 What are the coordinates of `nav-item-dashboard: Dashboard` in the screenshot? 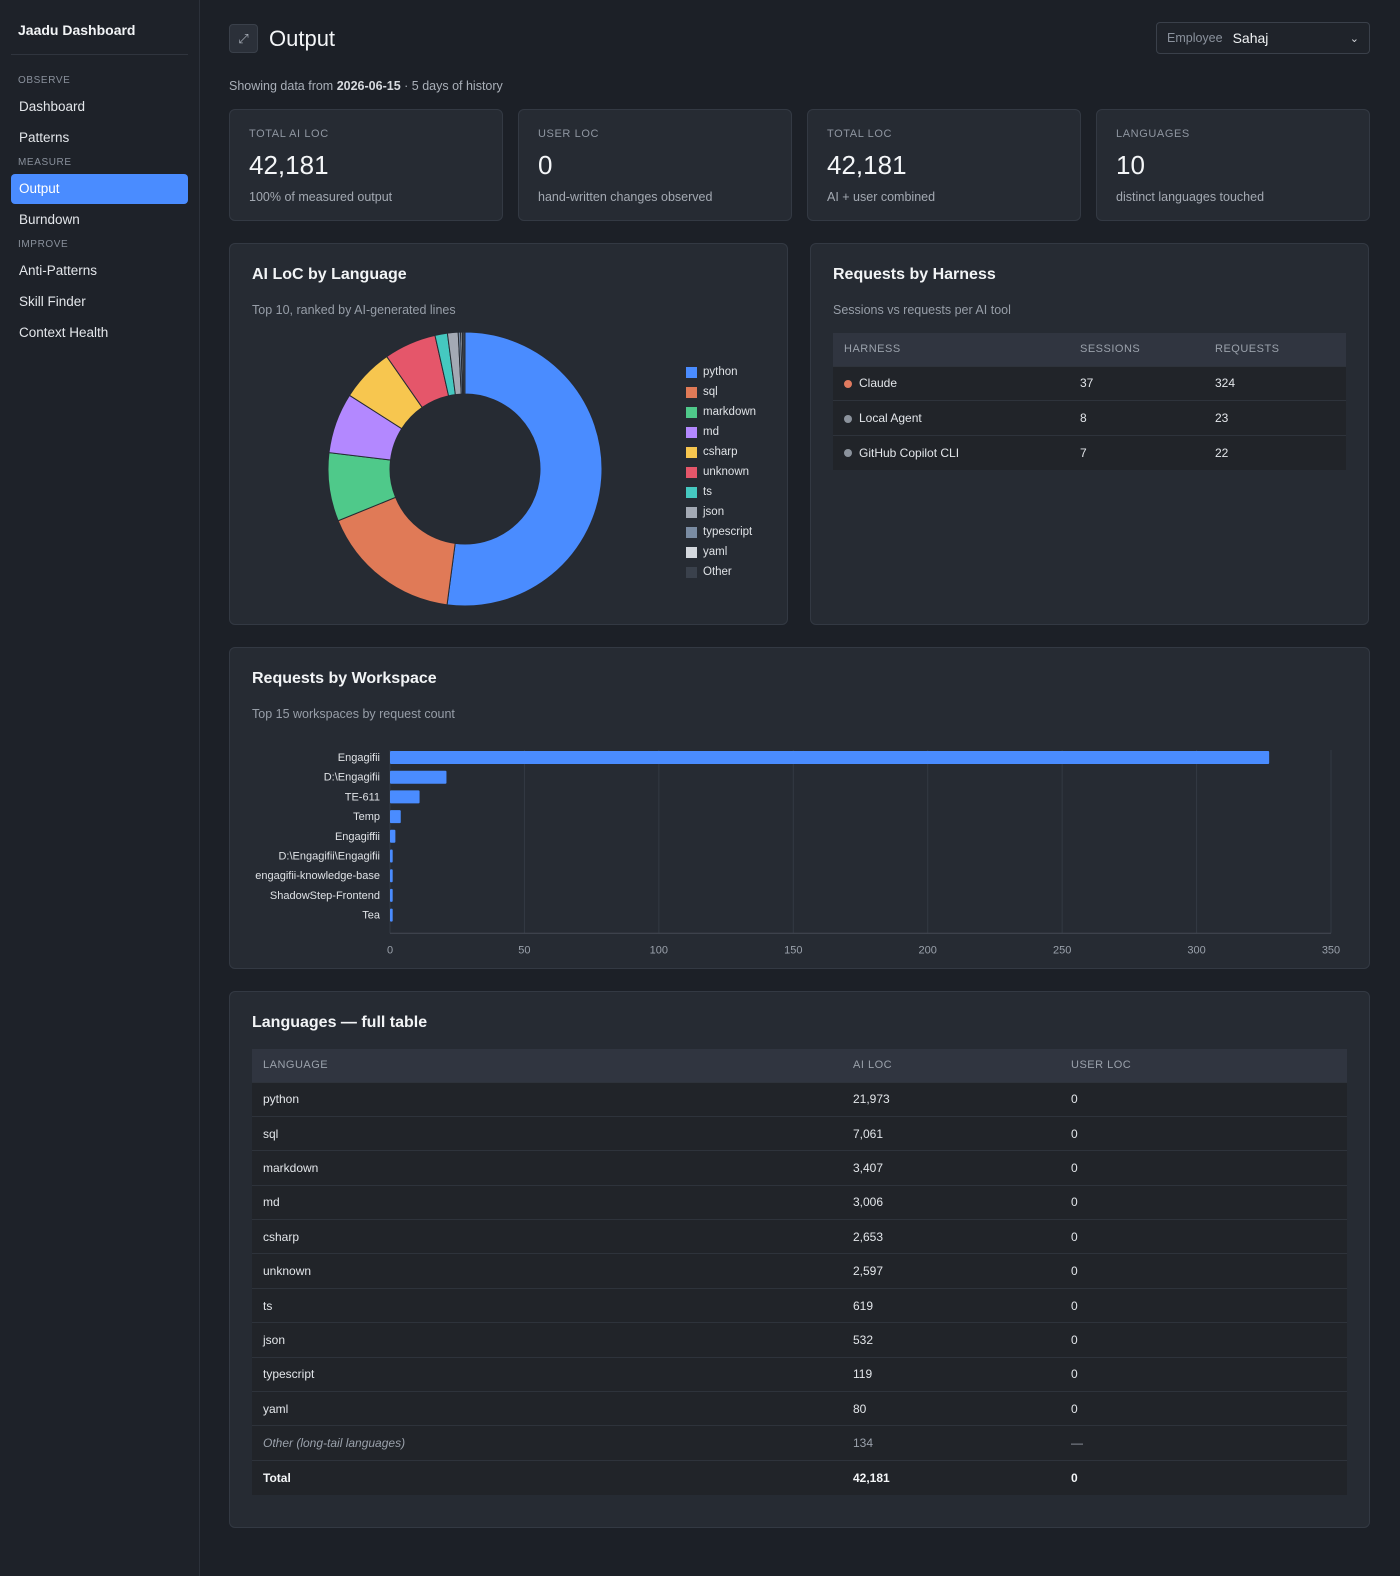 It's located at (52, 106).